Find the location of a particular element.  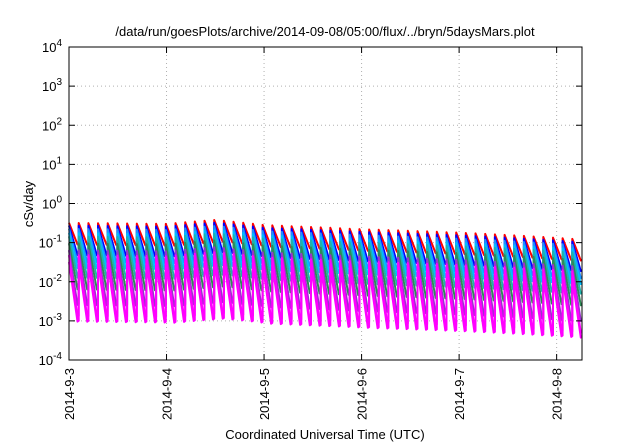

y-tick-label: 10³ is located at coordinates (52, 85).